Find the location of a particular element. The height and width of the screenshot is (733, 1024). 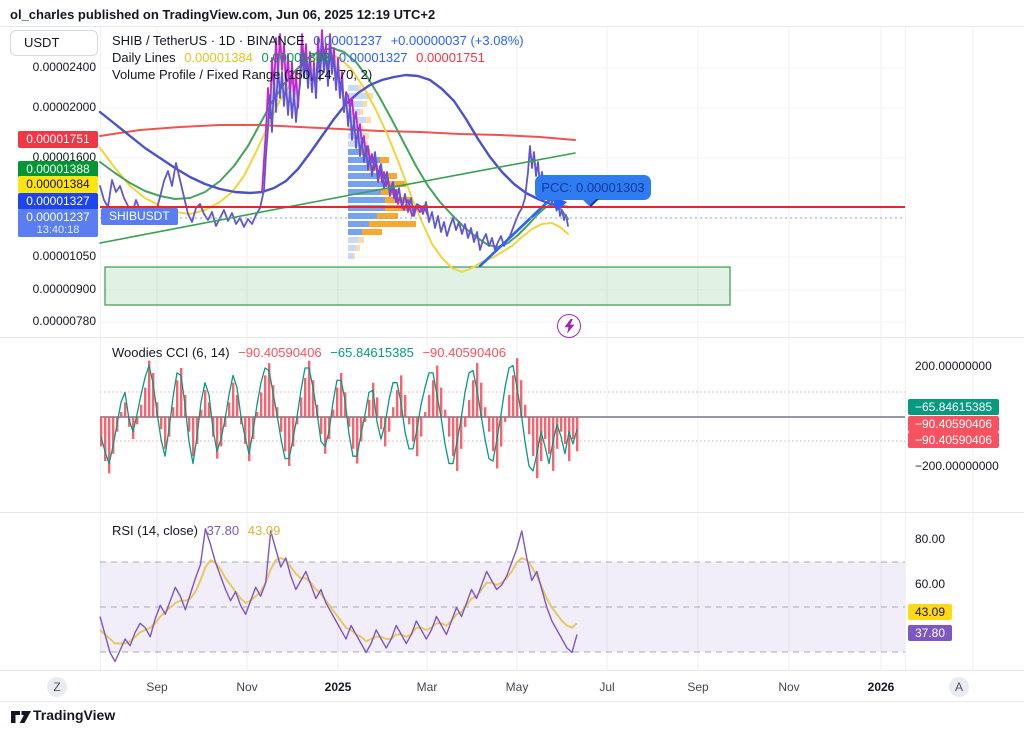

cci-value-1: −90.40590406 is located at coordinates (280, 352).